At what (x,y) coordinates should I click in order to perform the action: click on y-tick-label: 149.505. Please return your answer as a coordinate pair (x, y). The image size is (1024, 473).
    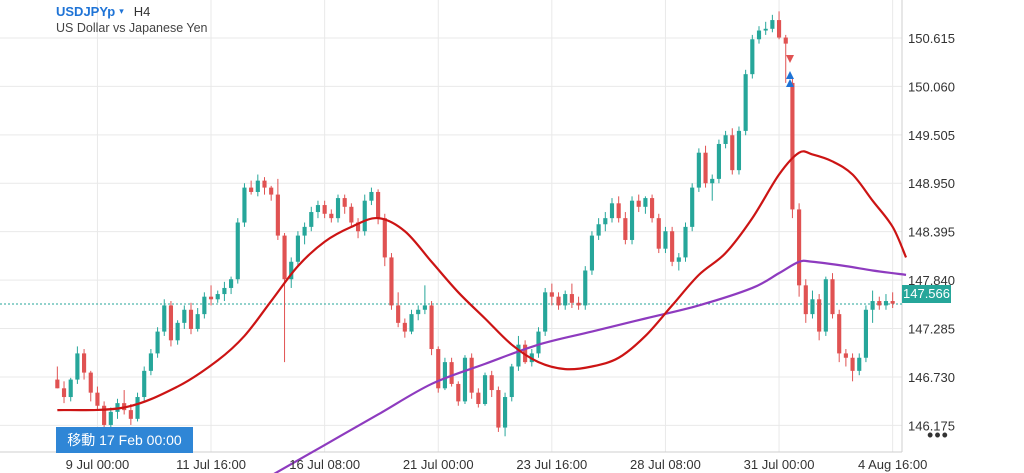
    Looking at the image, I should click on (931, 135).